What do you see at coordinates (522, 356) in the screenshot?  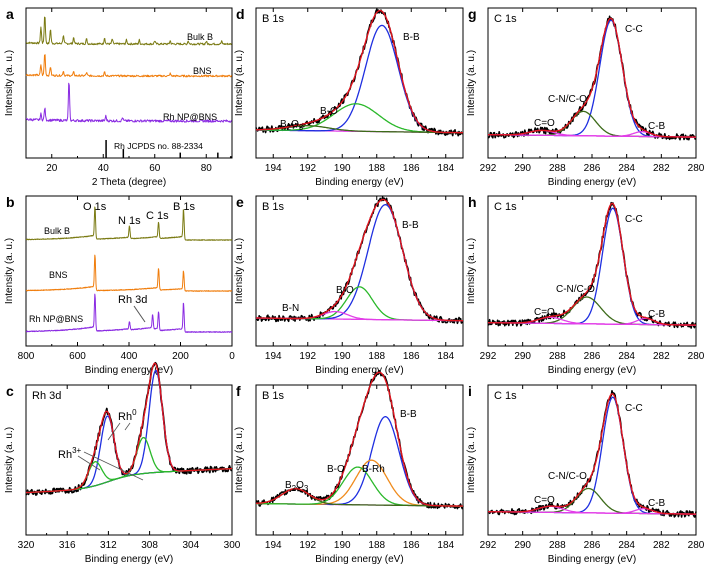 I see `x-tick-label: 290` at bounding box center [522, 356].